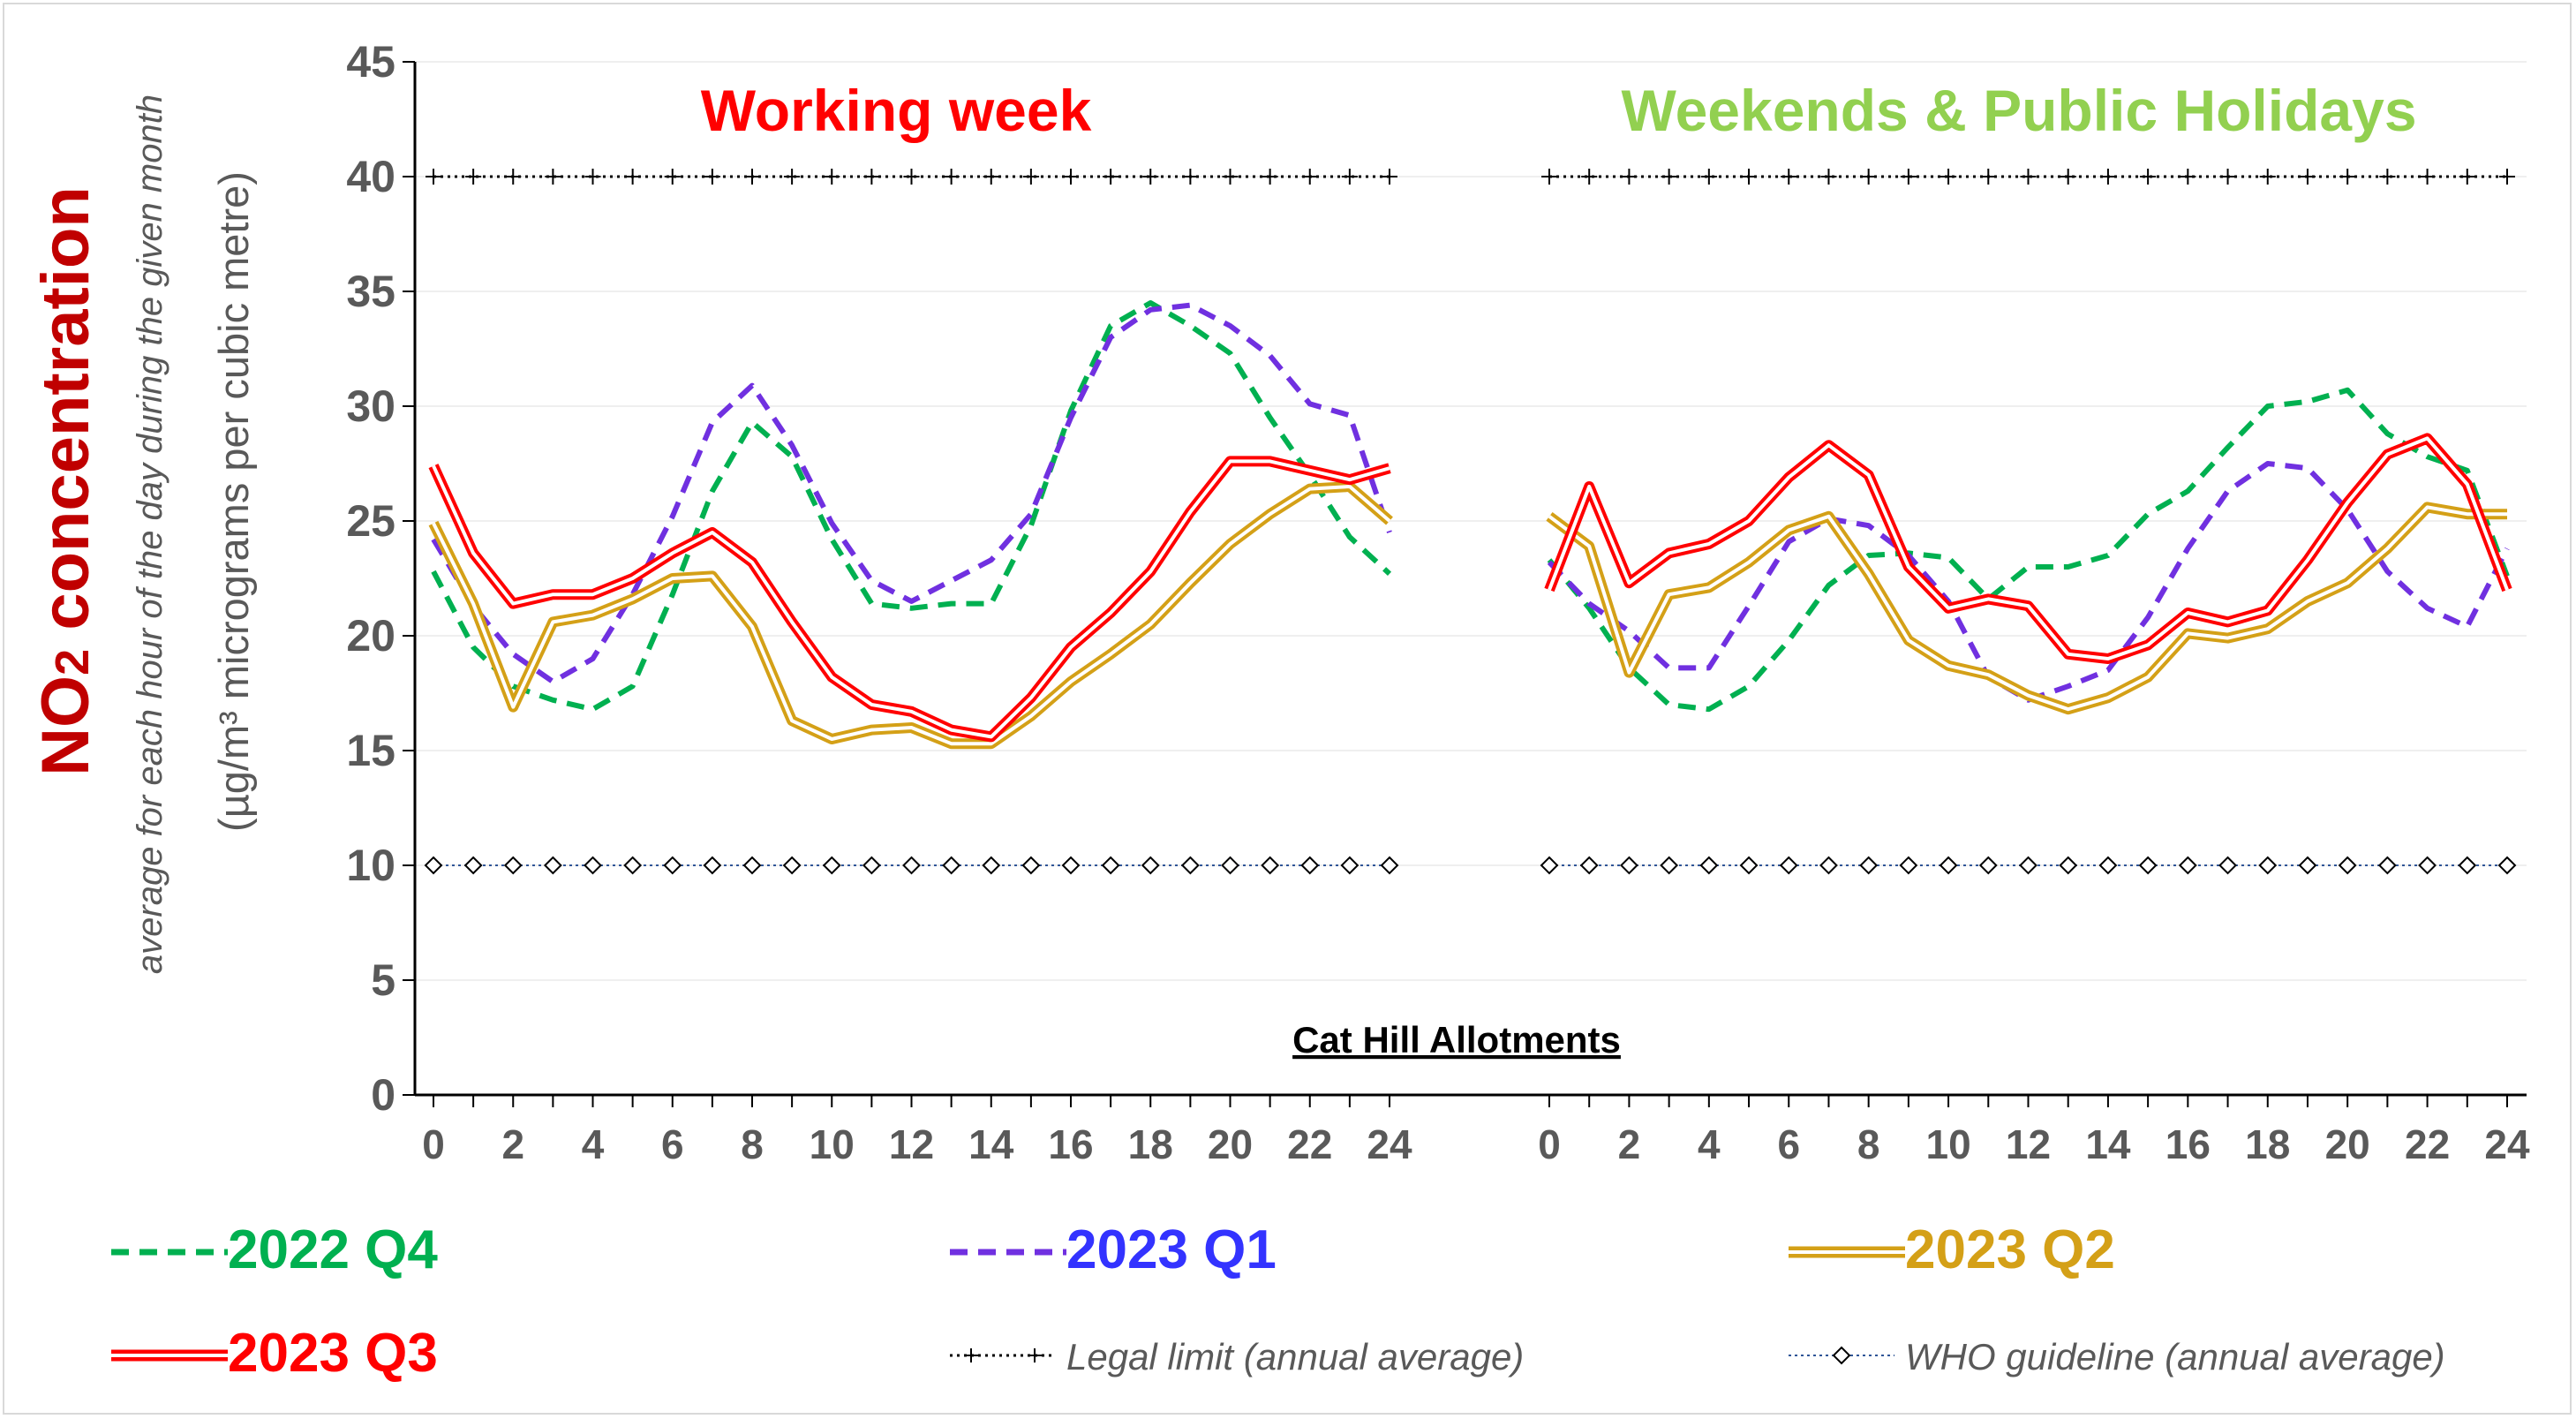 This screenshot has height=1419, width=2576. Describe the element at coordinates (1282, 1355) in the screenshot. I see `legend-item-legal-limit: Legal limit (annual average)` at that location.